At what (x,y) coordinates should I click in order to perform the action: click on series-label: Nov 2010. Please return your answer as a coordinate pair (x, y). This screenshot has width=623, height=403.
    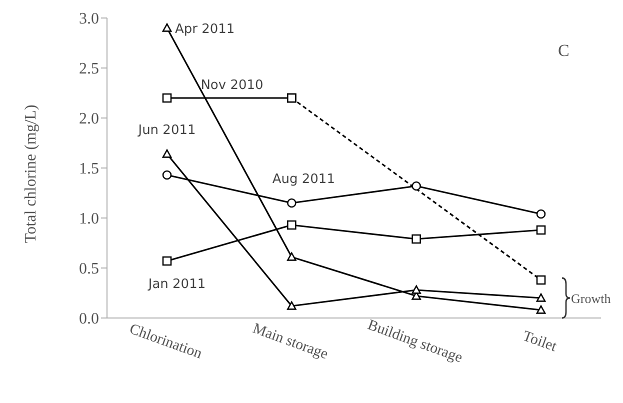
    Looking at the image, I should click on (232, 85).